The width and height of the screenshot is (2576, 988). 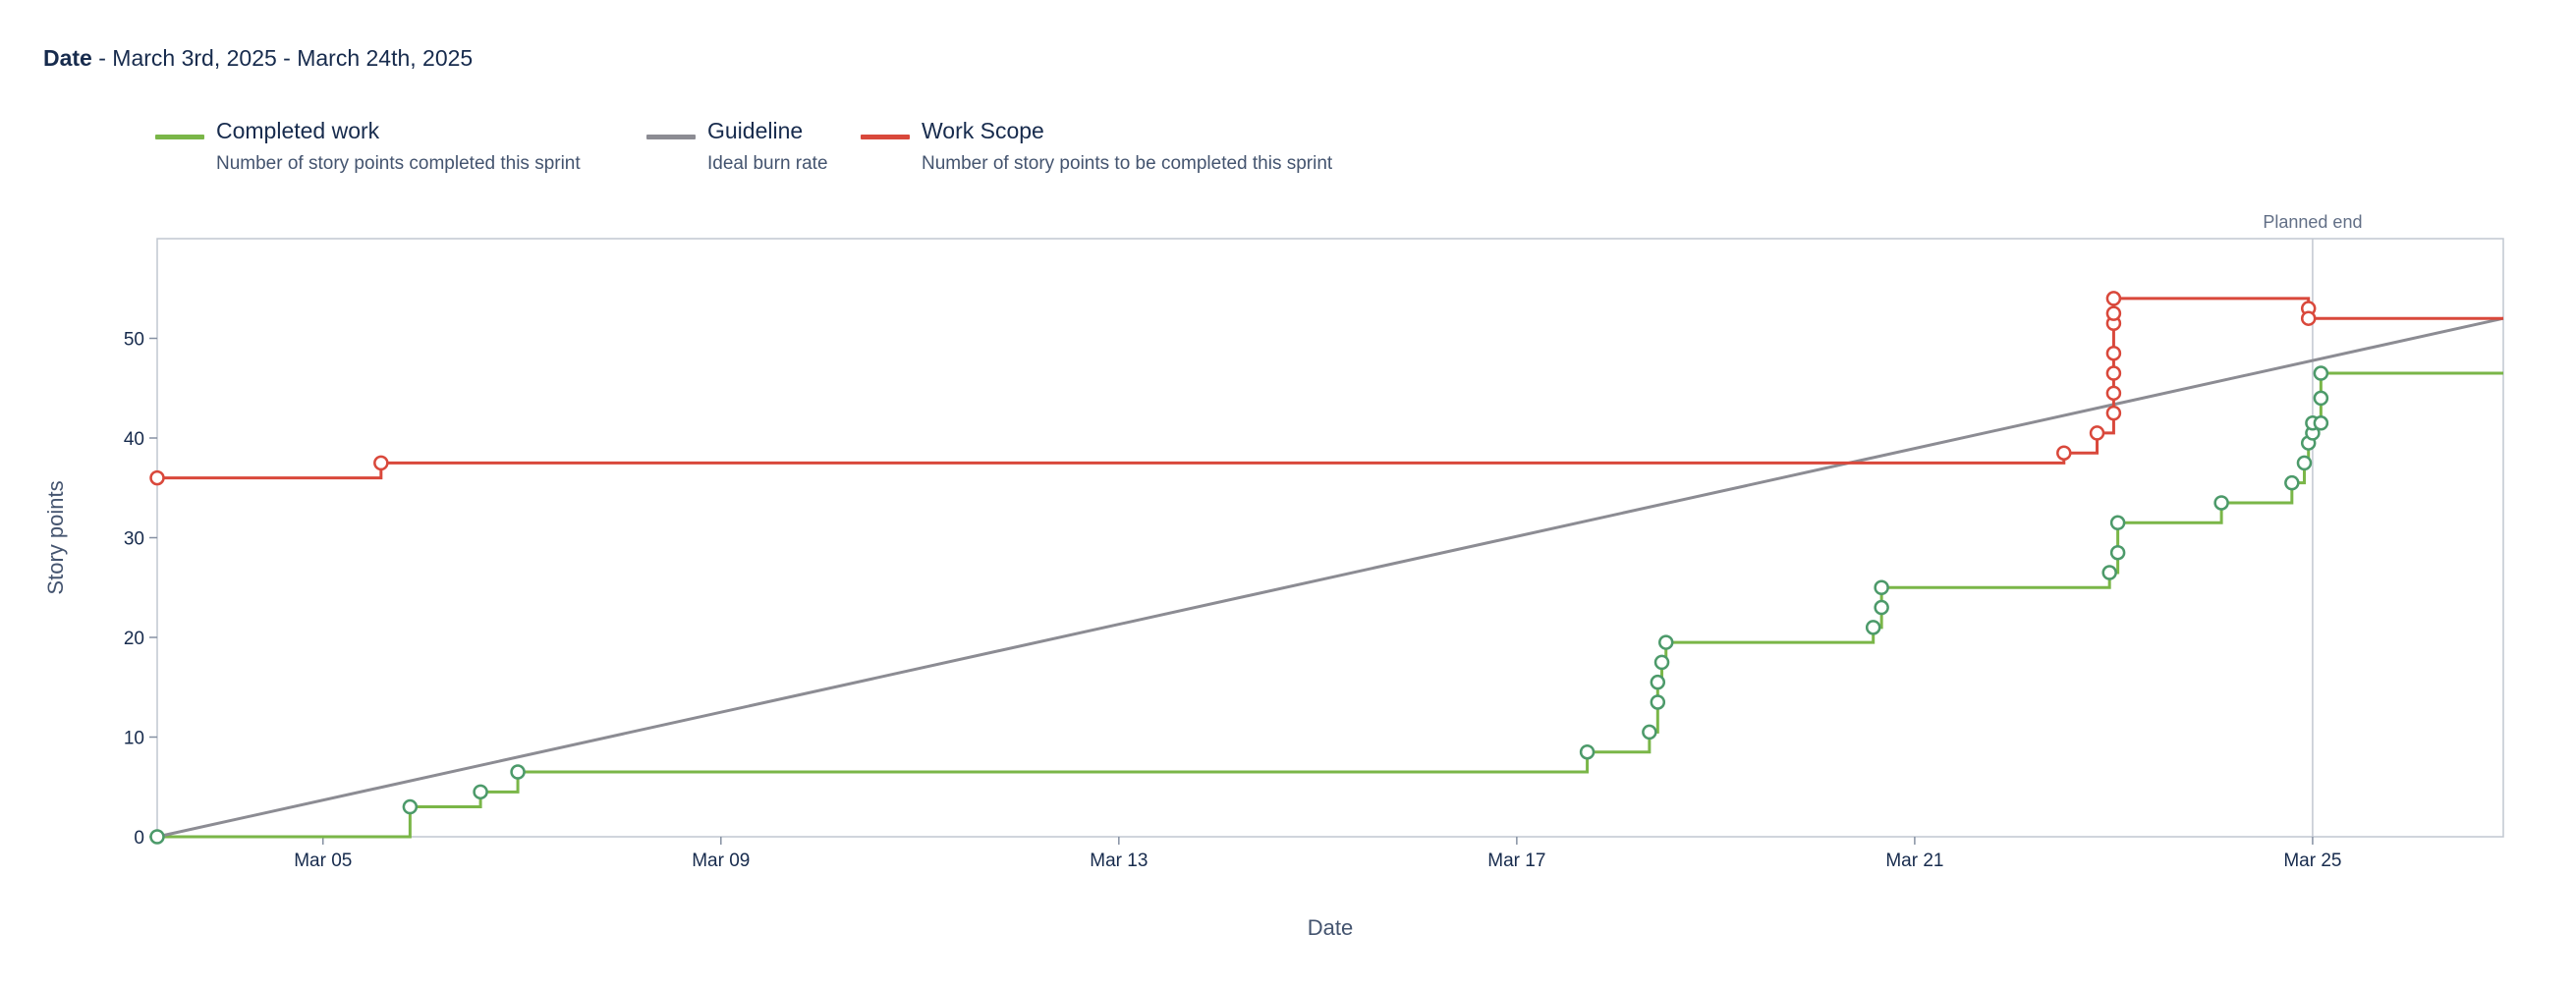 What do you see at coordinates (134, 639) in the screenshot?
I see `y-tick-label: 20` at bounding box center [134, 639].